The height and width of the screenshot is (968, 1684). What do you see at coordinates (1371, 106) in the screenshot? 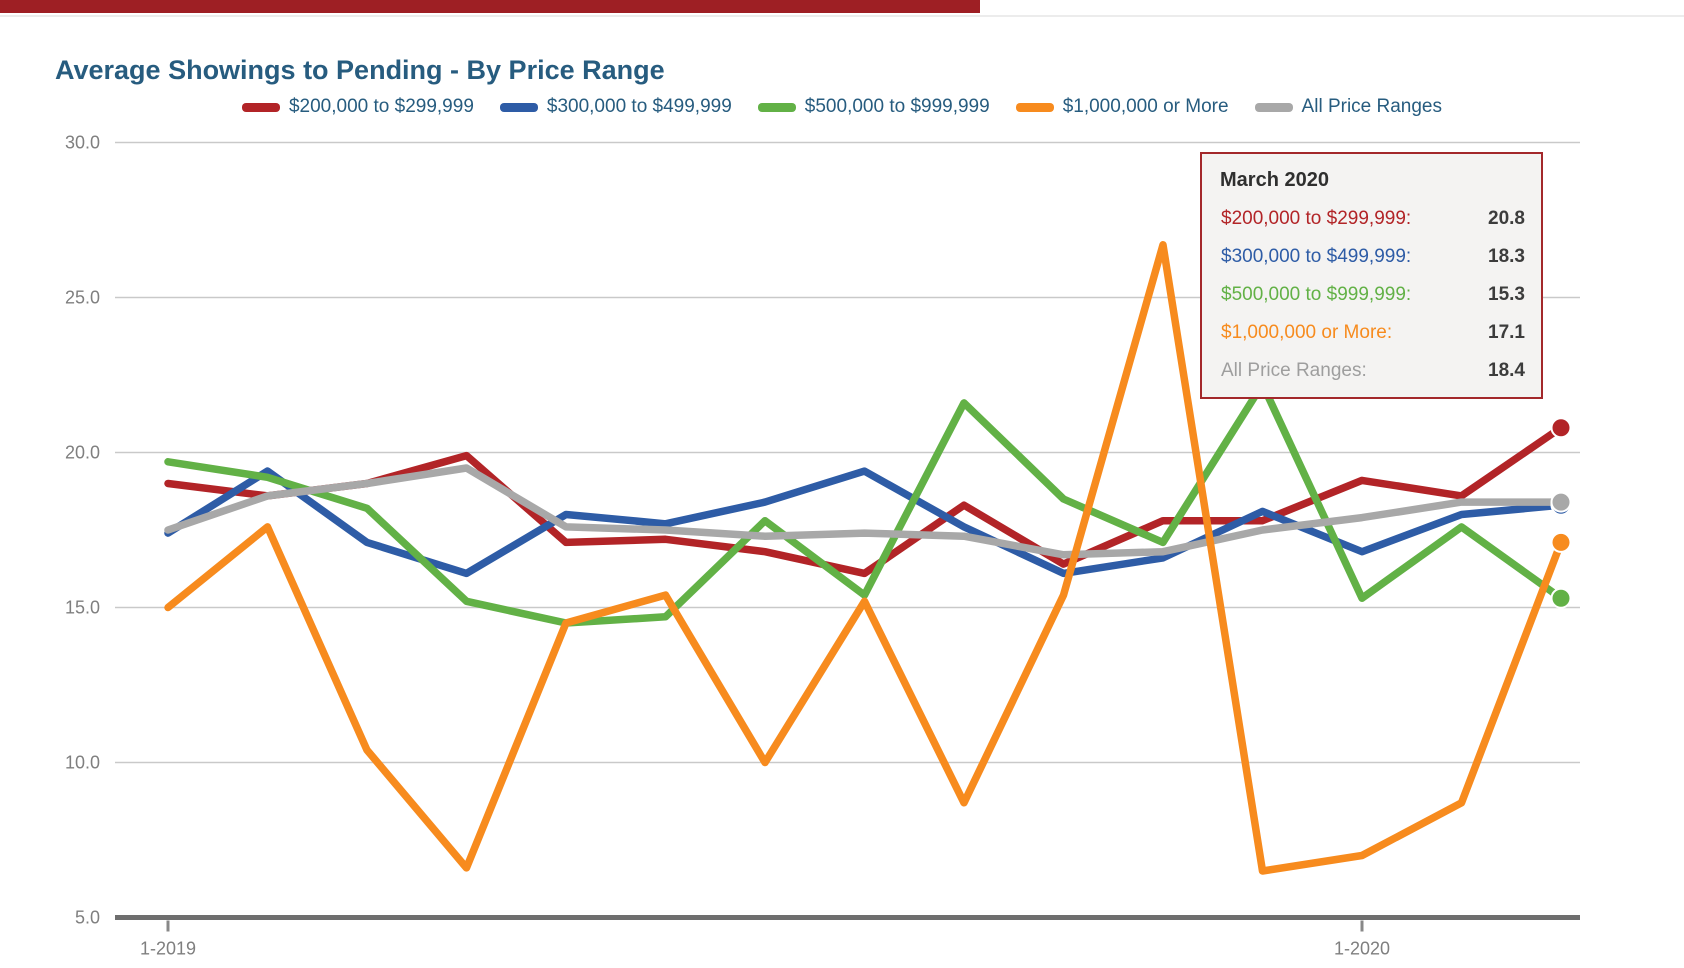
I see `legend-label: All Price Ranges` at bounding box center [1371, 106].